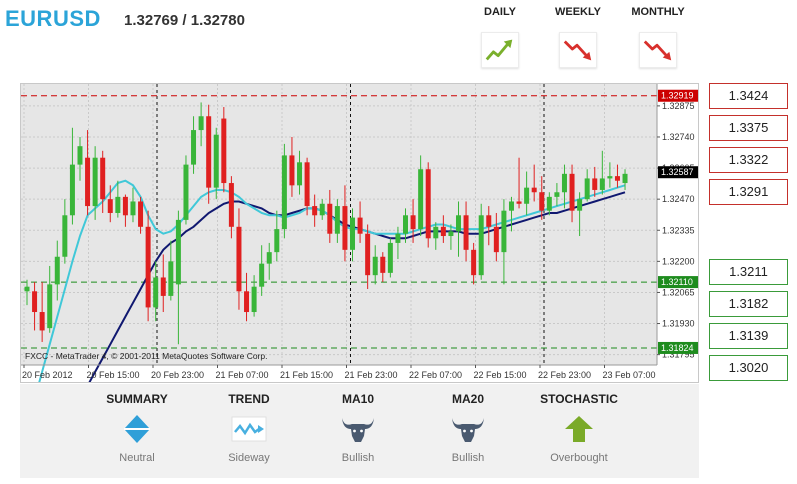  Describe the element at coordinates (467, 399) in the screenshot. I see `indicator-ma20-title: MA20` at that location.